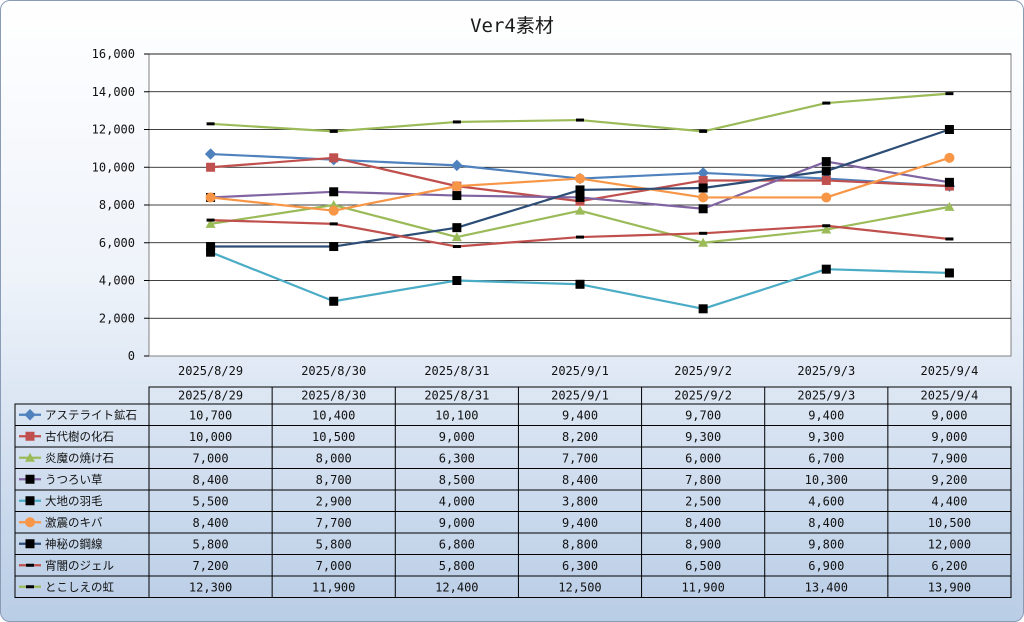  Describe the element at coordinates (580, 437) in the screenshot. I see `table-value-cell: 8,200` at that location.